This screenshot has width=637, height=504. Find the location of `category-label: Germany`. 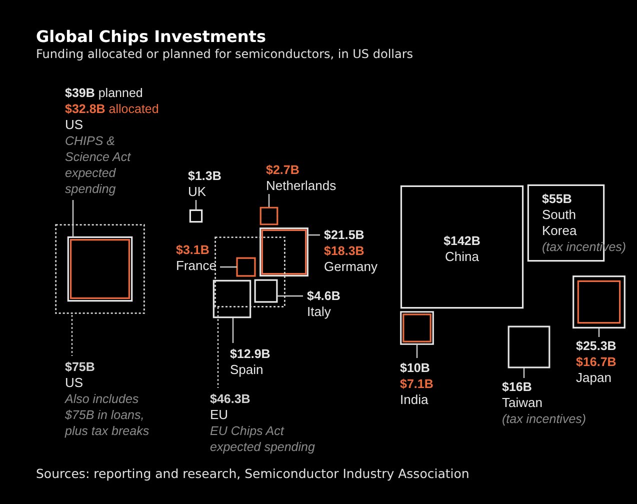

category-label: Germany is located at coordinates (351, 266).